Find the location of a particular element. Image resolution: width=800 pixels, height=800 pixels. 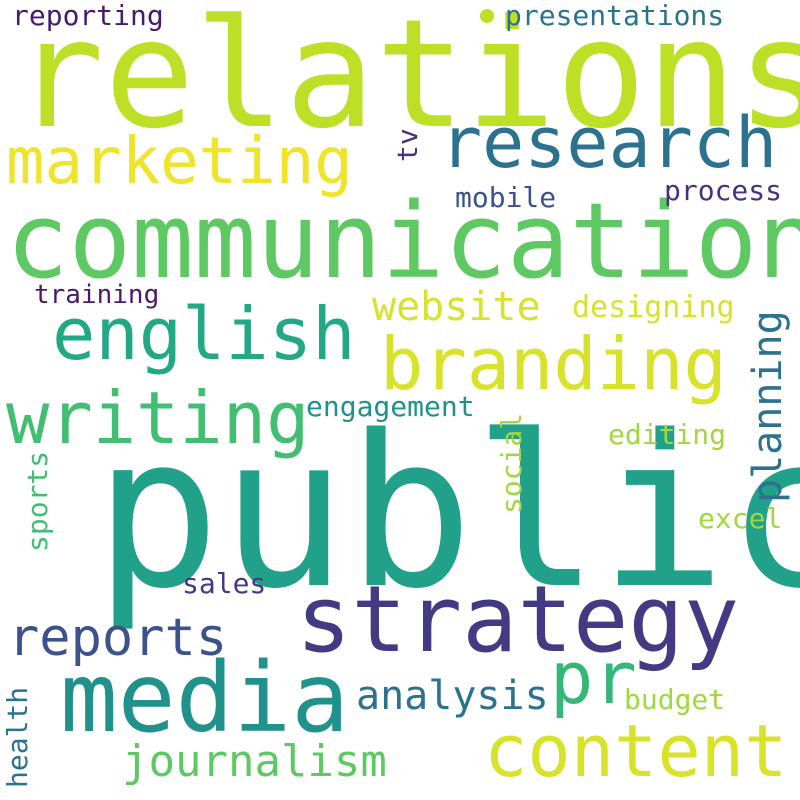

word-research: research is located at coordinates (609, 143).